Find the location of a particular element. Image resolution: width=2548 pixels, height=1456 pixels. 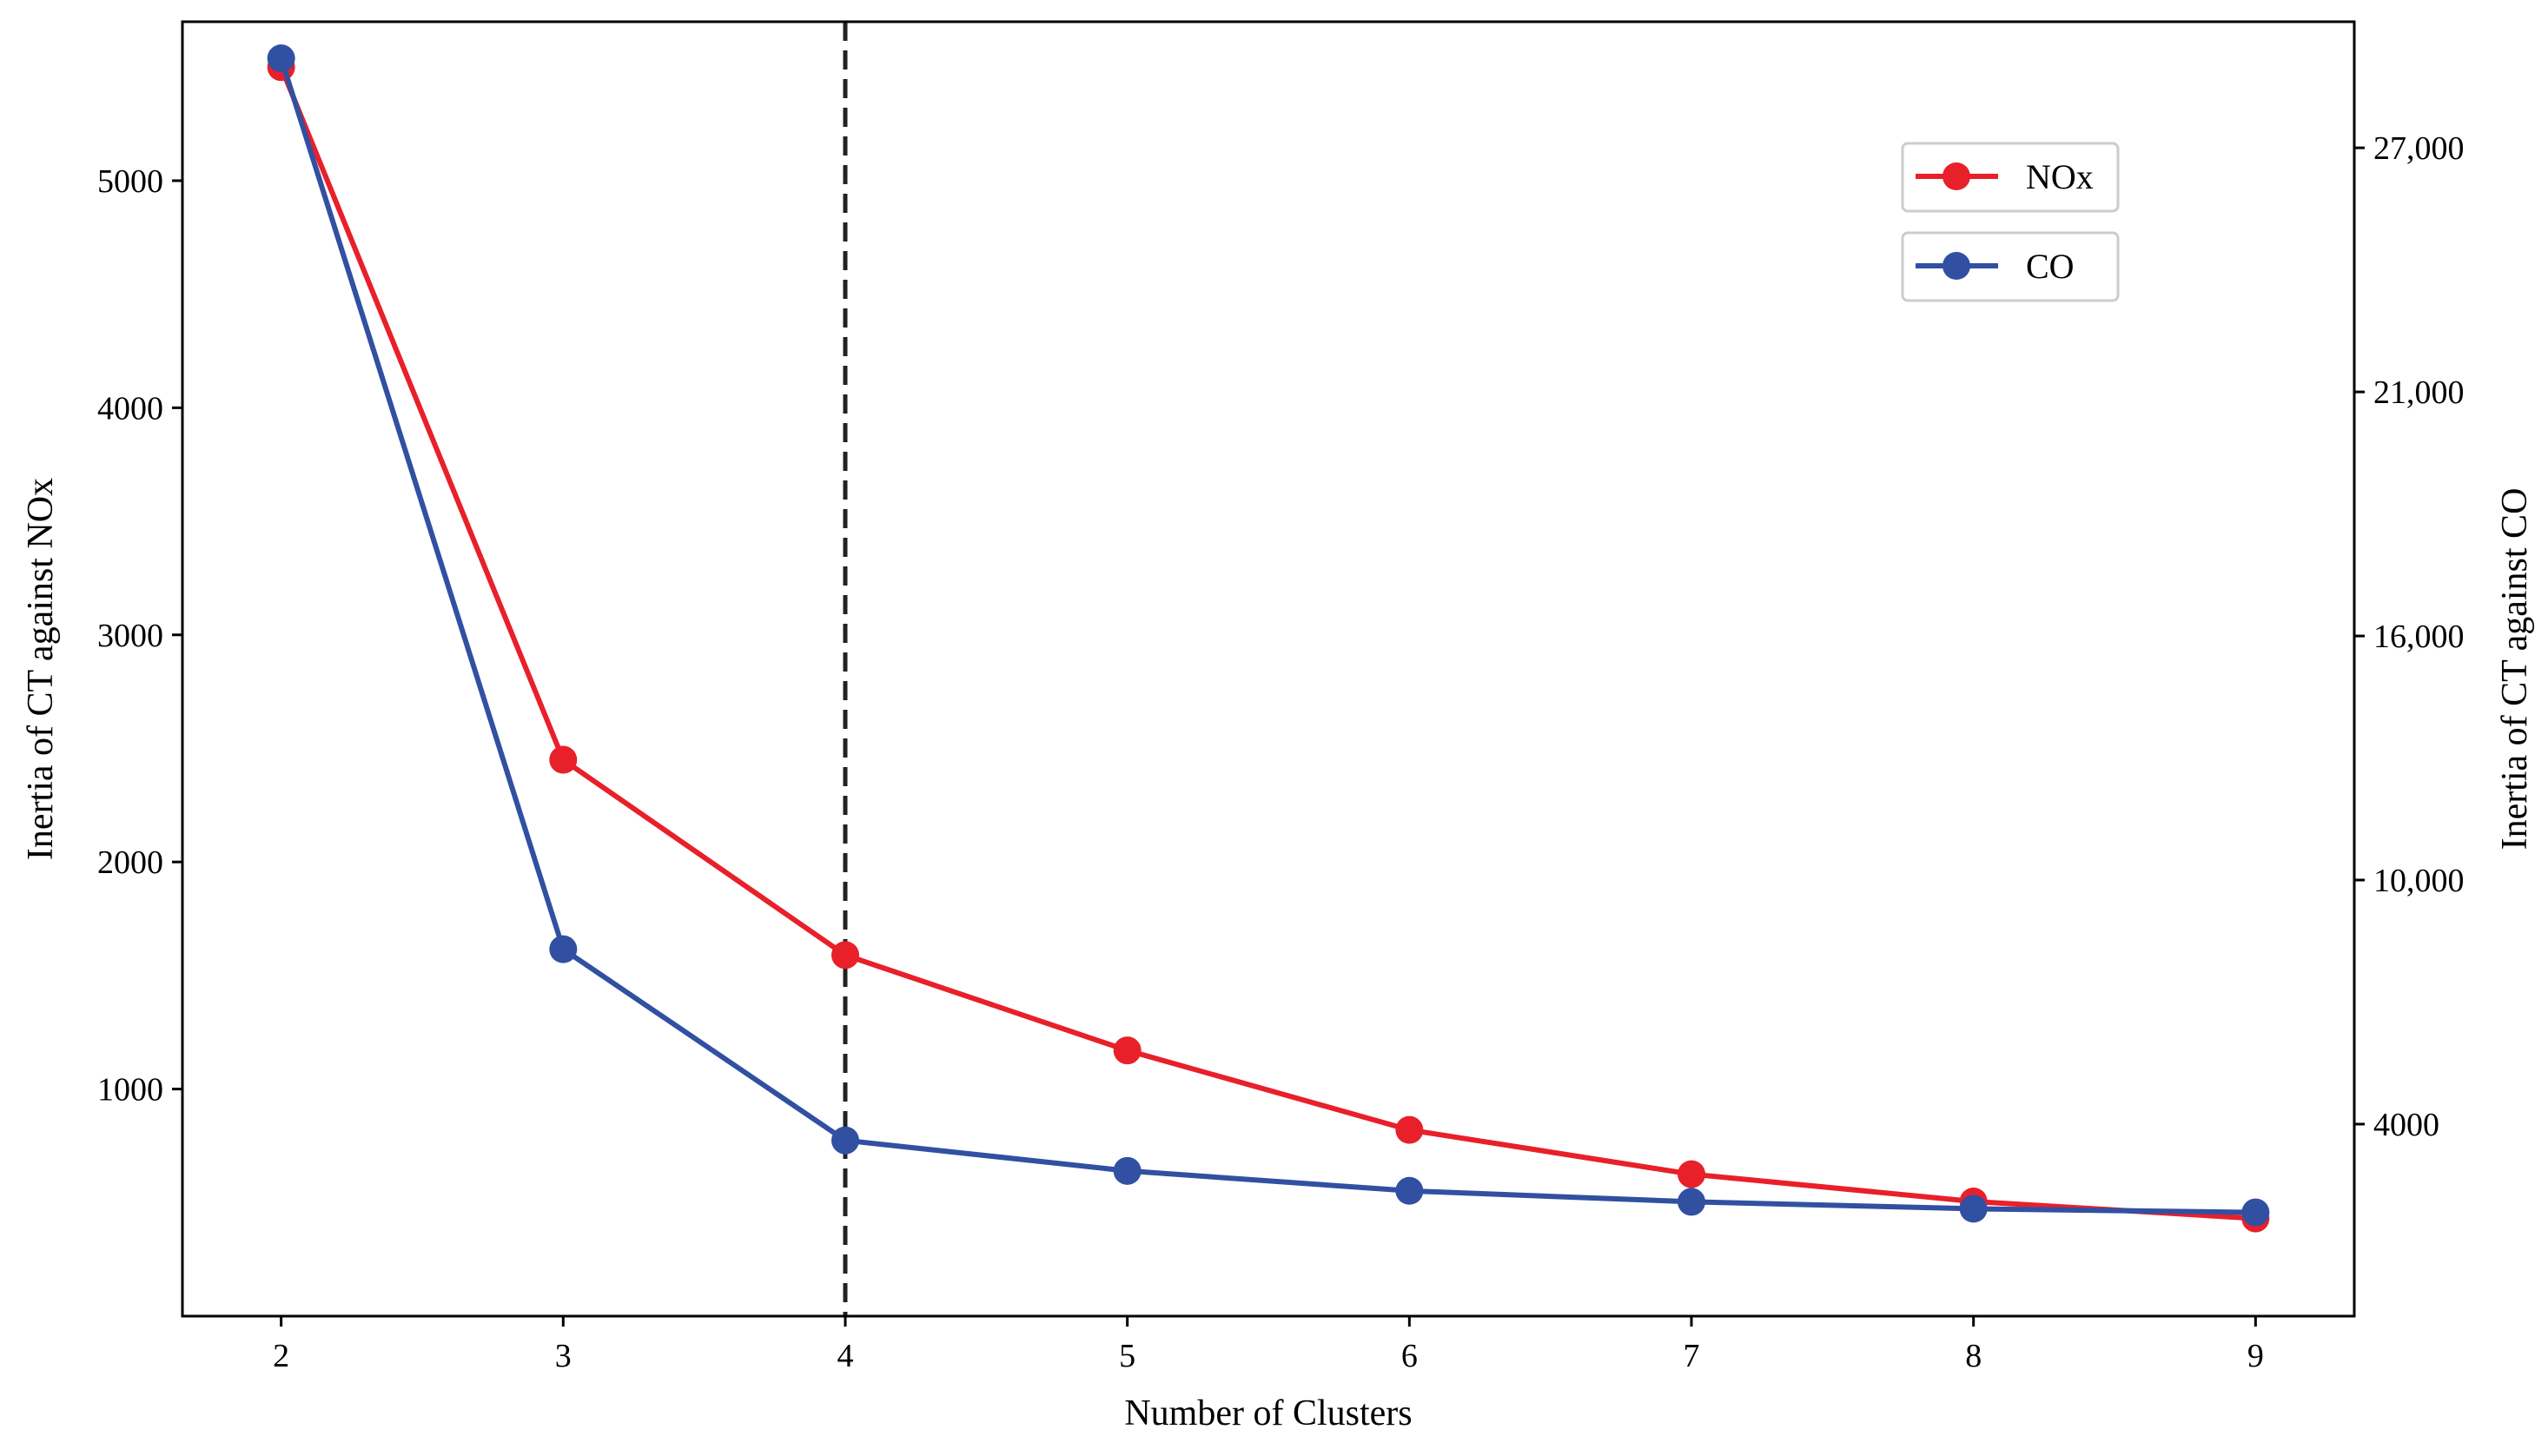

x-tick-label-4: 4 is located at coordinates (845, 1356).